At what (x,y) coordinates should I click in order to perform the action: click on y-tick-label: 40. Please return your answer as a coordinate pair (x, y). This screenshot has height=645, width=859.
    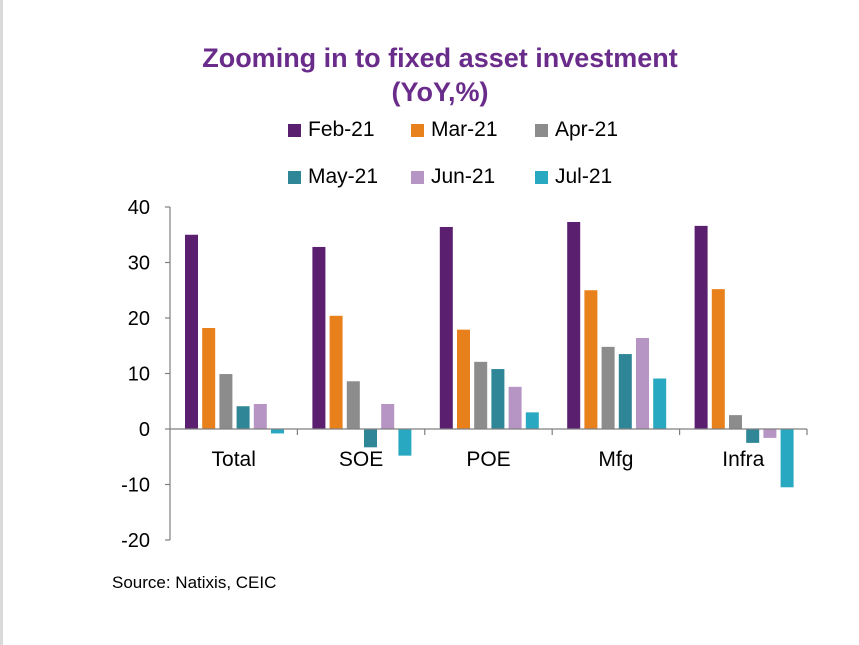
    Looking at the image, I should click on (139, 208).